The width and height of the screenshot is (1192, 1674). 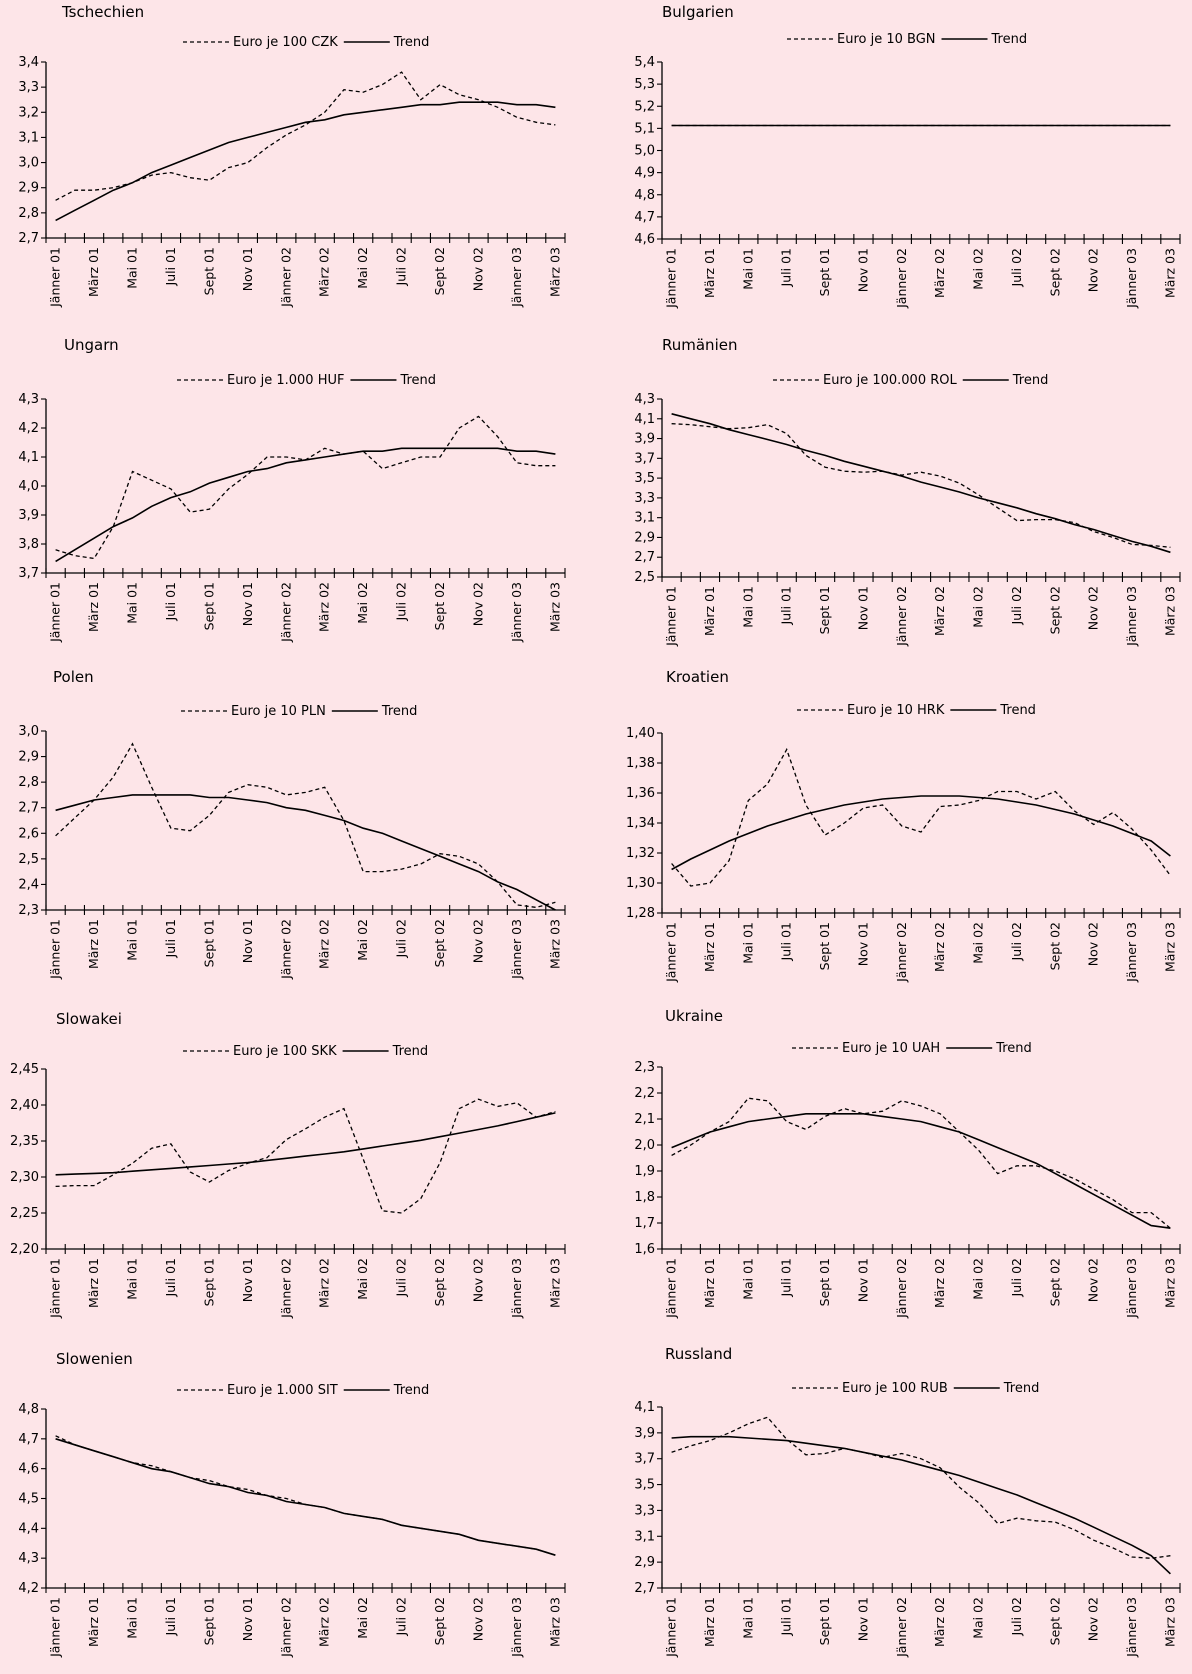 I want to click on chart-title: Slowenien, so click(x=94, y=1359).